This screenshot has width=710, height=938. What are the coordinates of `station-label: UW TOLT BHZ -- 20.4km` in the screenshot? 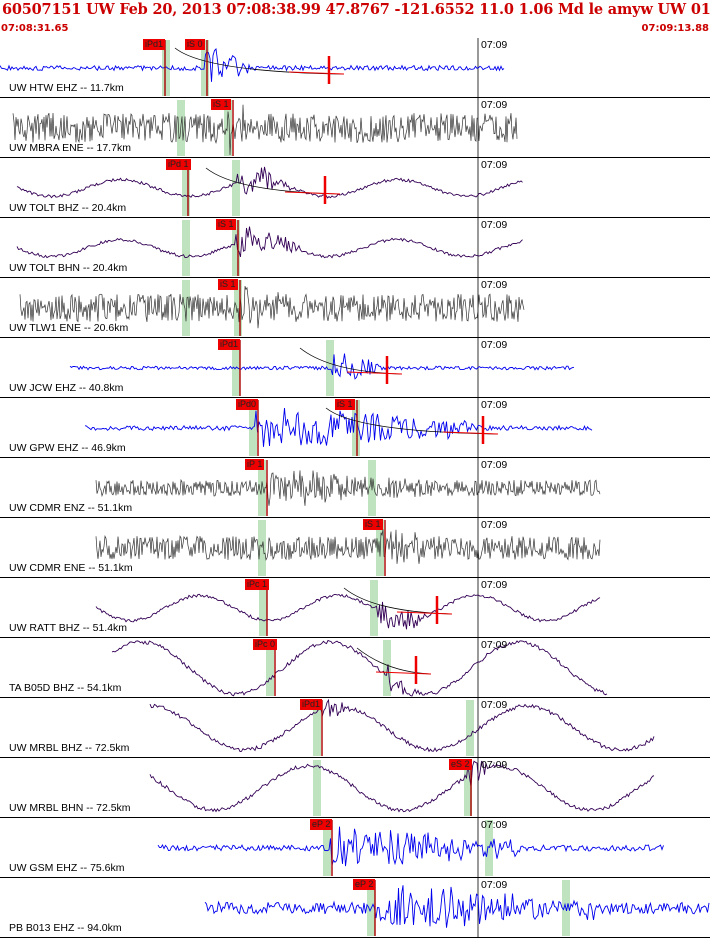 It's located at (68, 208).